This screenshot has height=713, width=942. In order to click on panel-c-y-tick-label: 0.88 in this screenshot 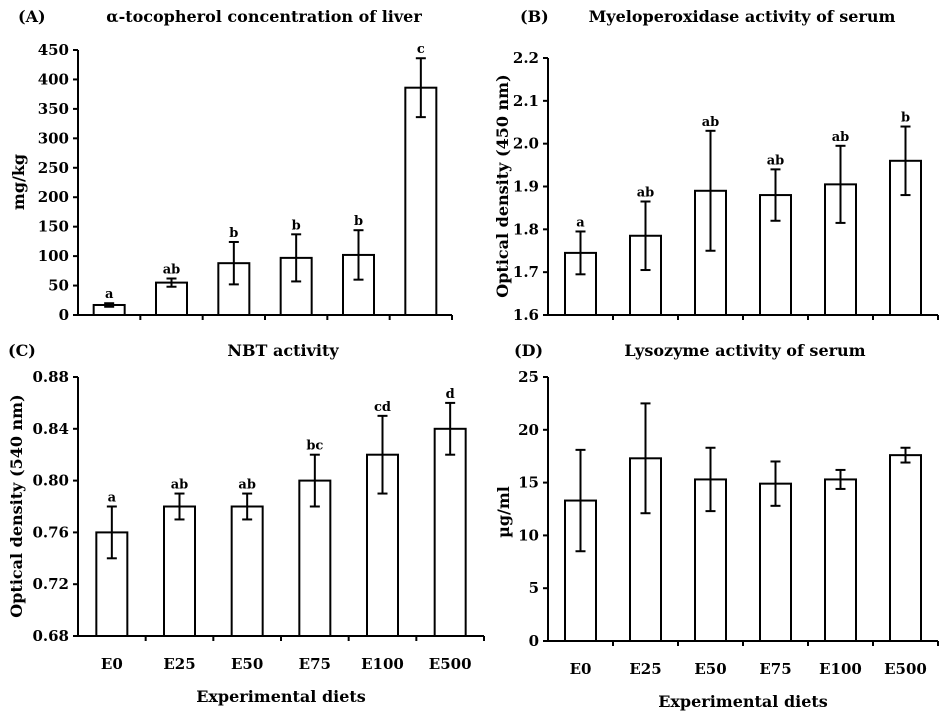, I will do `click(50, 377)`.